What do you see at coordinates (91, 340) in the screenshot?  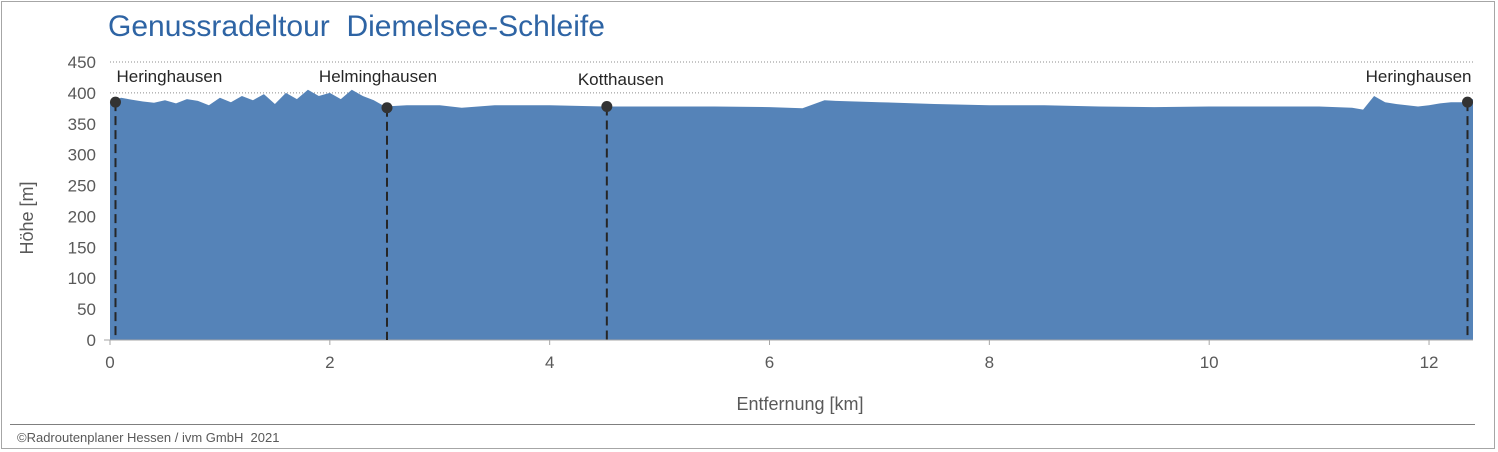 I see `y-tick-label: 0` at bounding box center [91, 340].